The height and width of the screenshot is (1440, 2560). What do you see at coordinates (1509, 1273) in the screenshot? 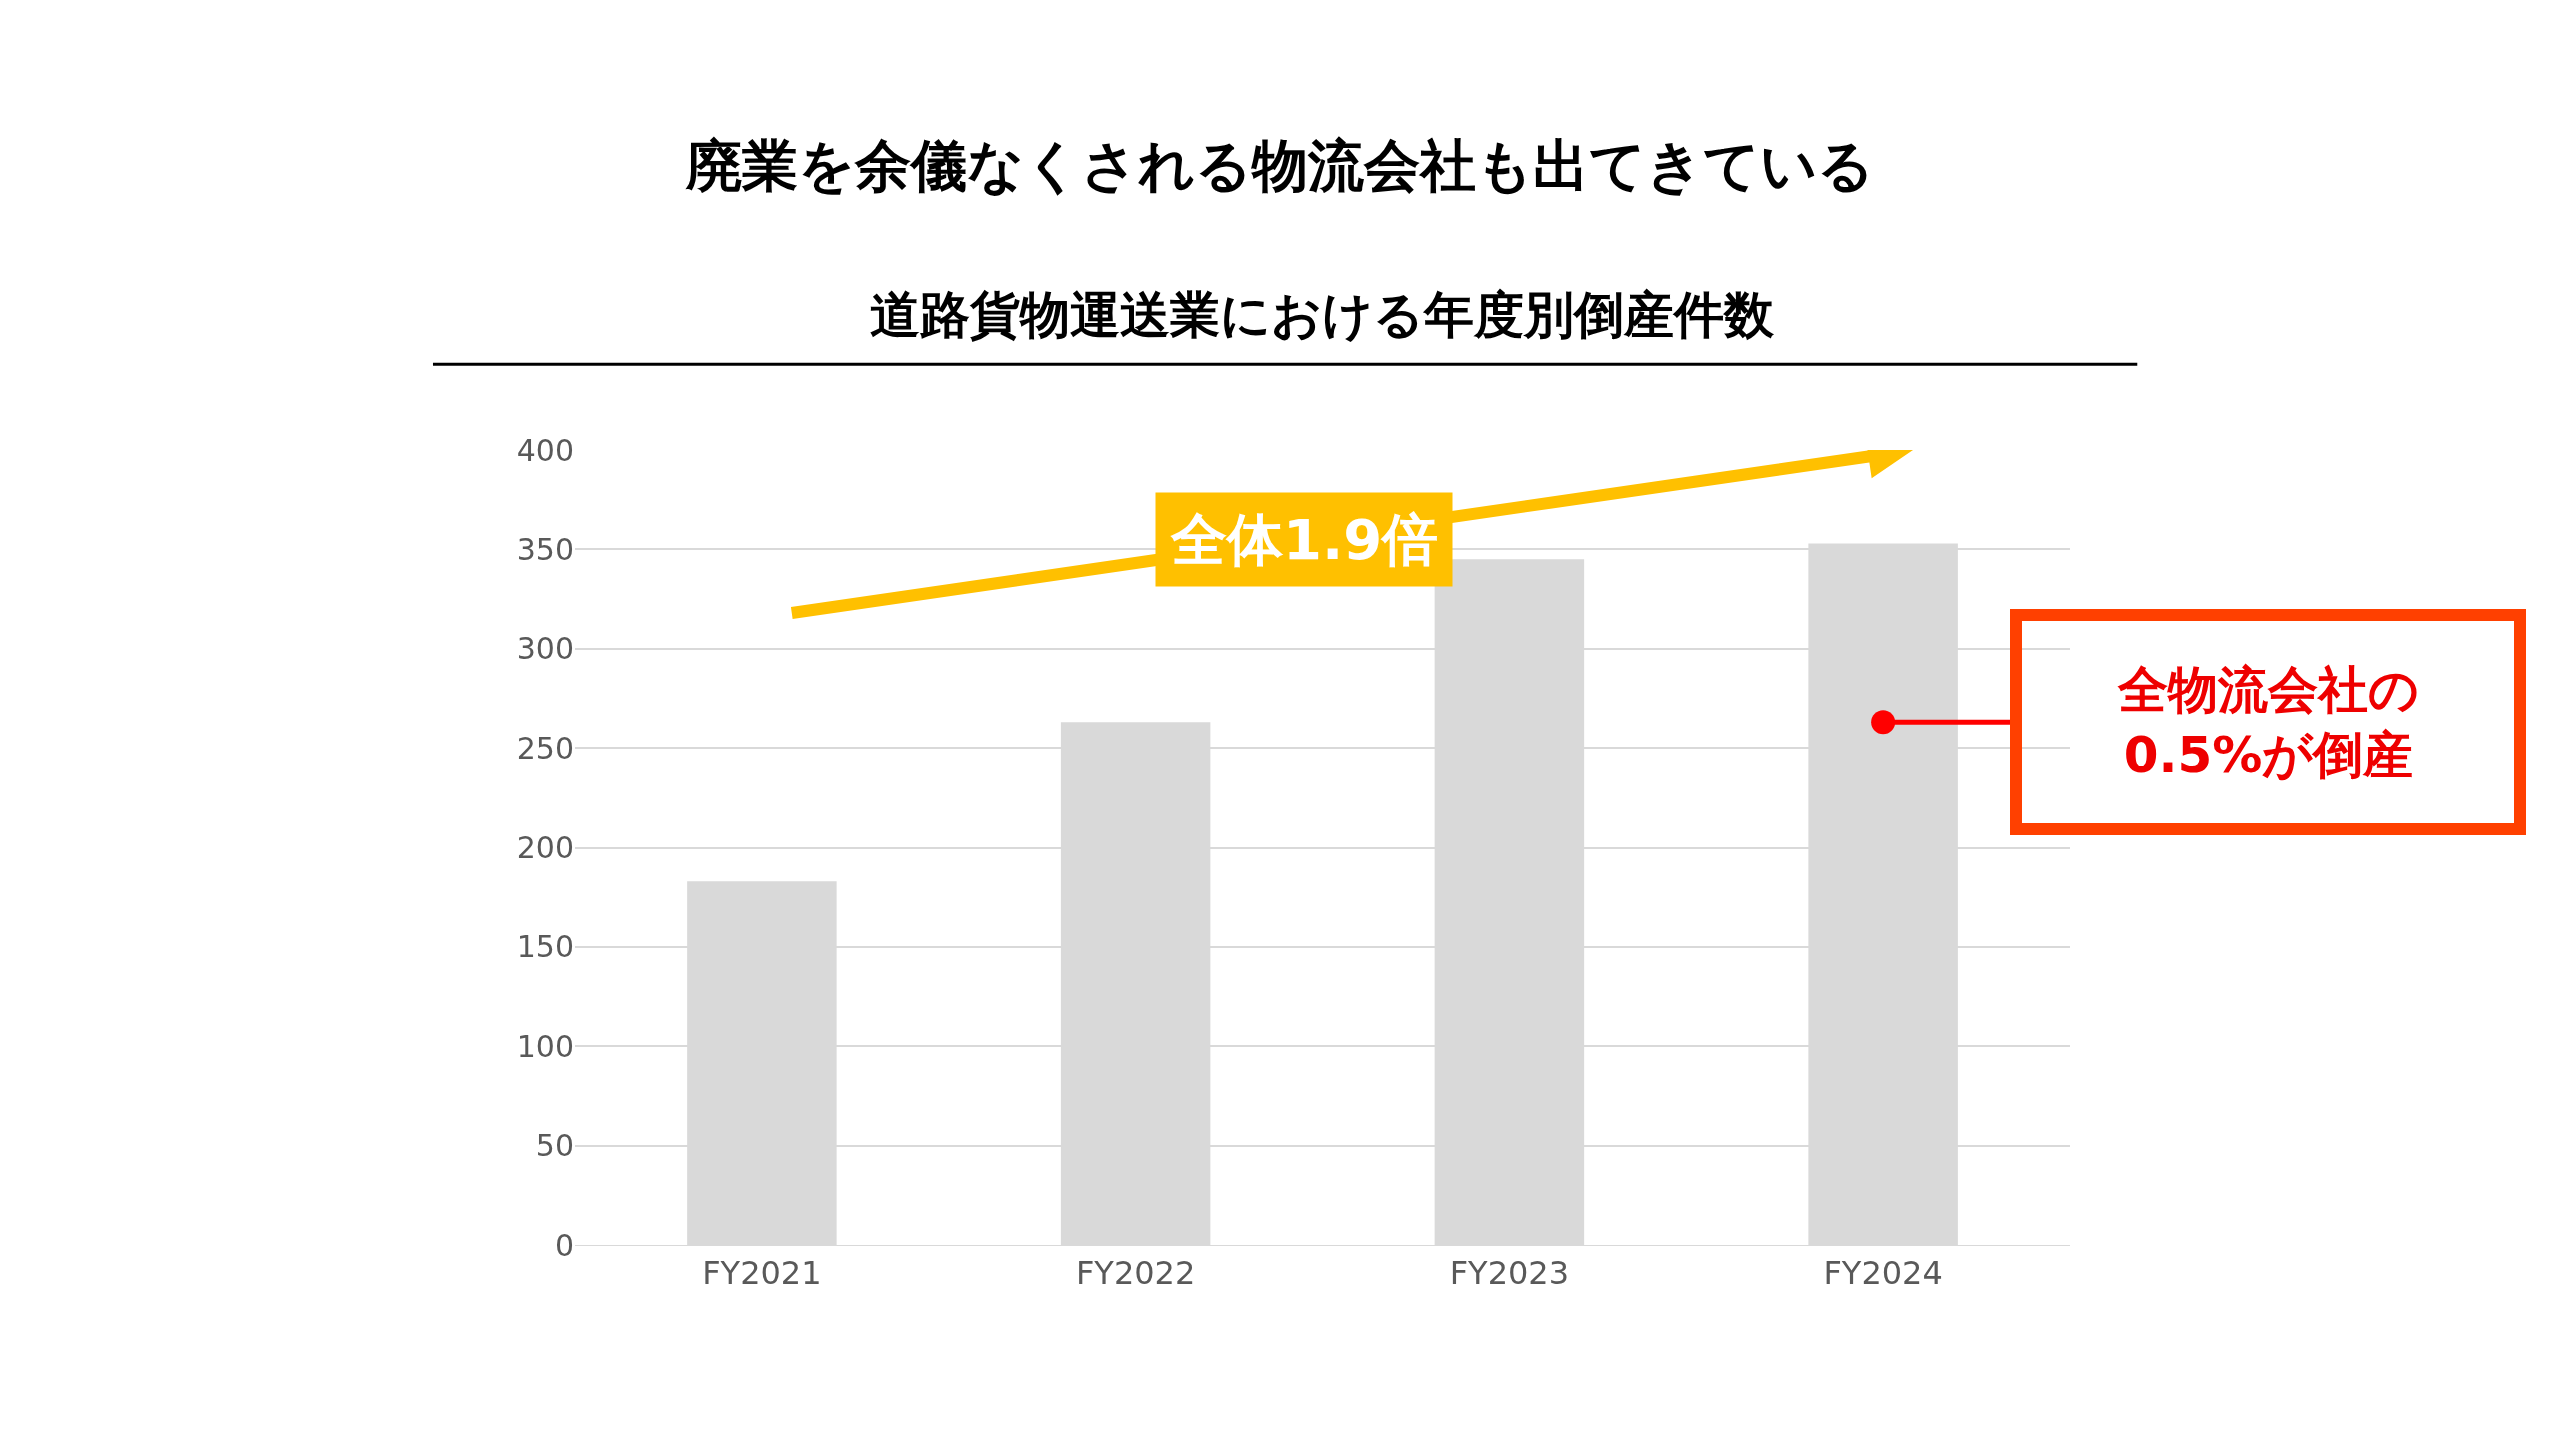
I see `x-tick-label: FY2023` at bounding box center [1509, 1273].